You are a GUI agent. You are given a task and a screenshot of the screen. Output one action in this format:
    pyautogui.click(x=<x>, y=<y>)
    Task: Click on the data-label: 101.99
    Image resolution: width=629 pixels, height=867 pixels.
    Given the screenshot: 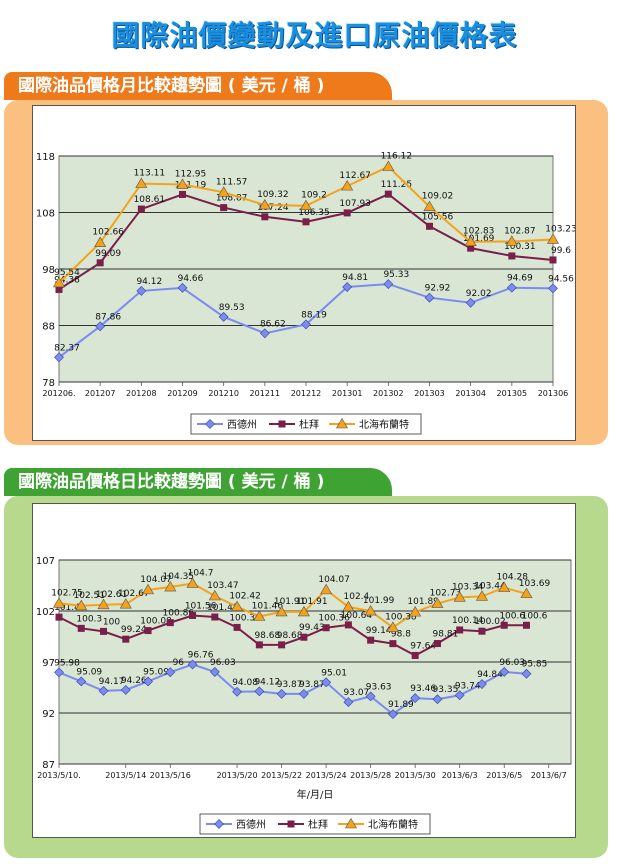 What is the action you would take?
    pyautogui.click(x=379, y=601)
    